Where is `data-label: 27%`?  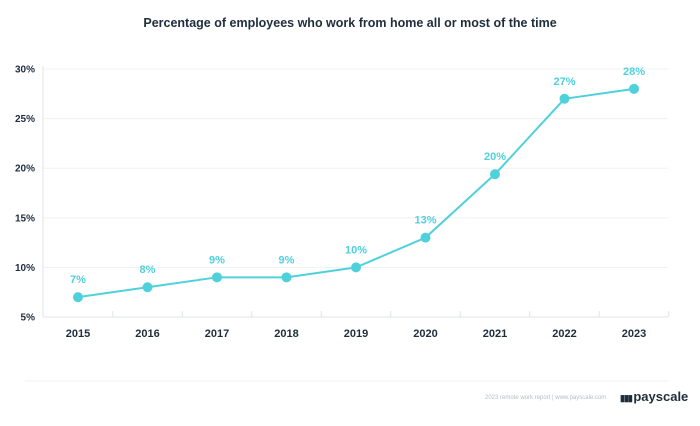 data-label: 27% is located at coordinates (564, 82).